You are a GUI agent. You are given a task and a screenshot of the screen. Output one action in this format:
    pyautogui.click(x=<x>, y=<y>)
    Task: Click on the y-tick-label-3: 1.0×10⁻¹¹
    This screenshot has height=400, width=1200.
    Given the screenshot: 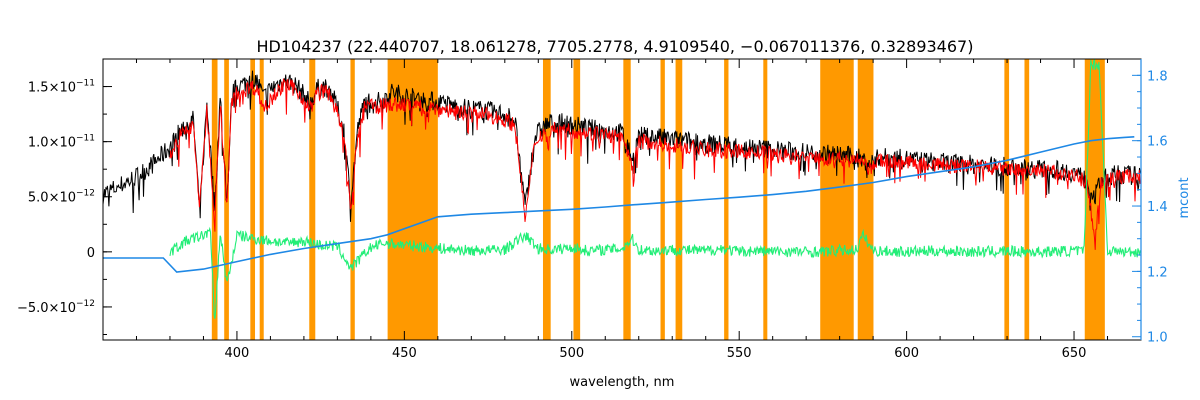 What is the action you would take?
    pyautogui.click(x=61, y=142)
    